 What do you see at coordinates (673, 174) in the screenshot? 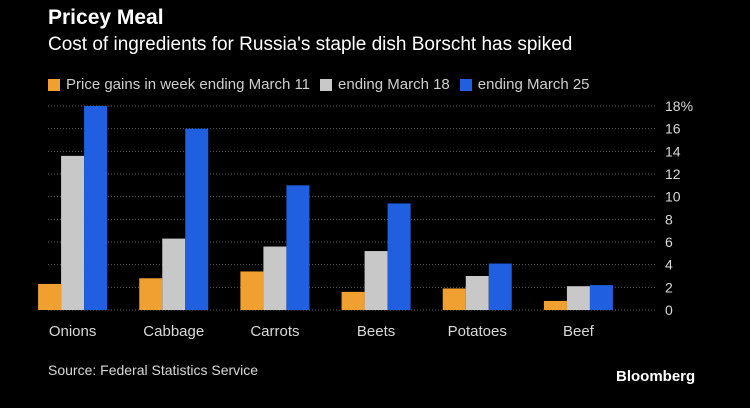
I see `y-tick-label: 12` at bounding box center [673, 174].